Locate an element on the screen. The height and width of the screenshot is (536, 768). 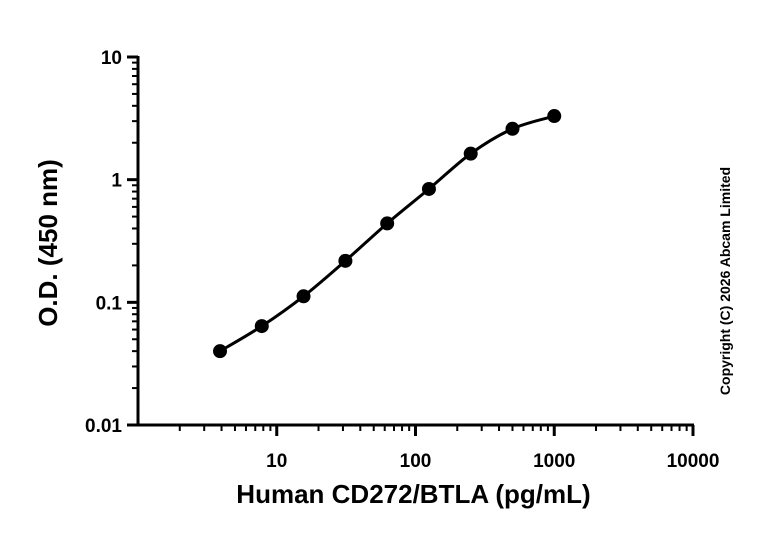
x-tick-label: 100 is located at coordinates (416, 461).